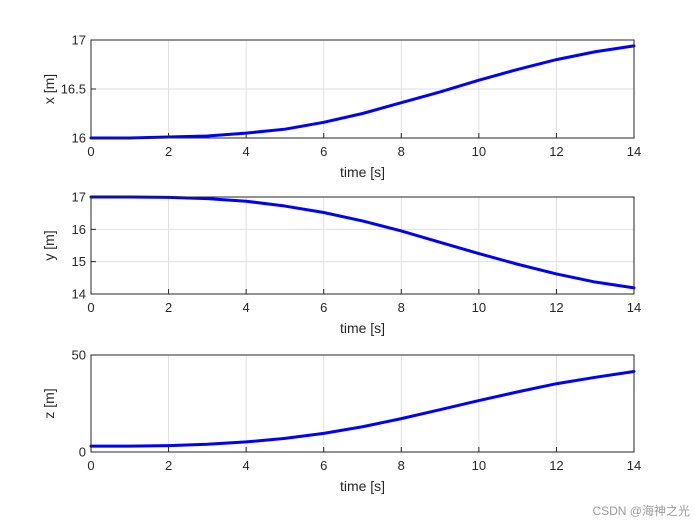  What do you see at coordinates (82, 452) in the screenshot?
I see `y-tick-label-z: 0` at bounding box center [82, 452].